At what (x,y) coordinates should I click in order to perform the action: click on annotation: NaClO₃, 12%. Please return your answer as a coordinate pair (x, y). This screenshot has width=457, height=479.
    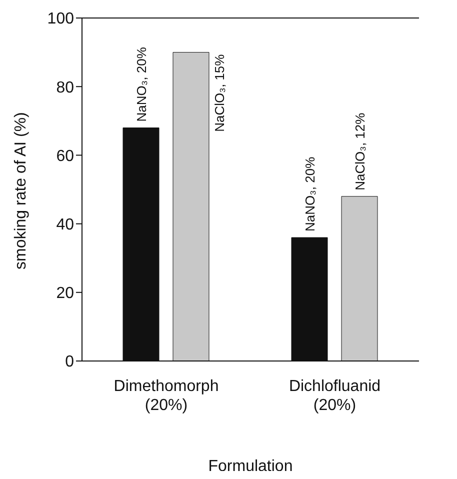
    Looking at the image, I should click on (360, 151).